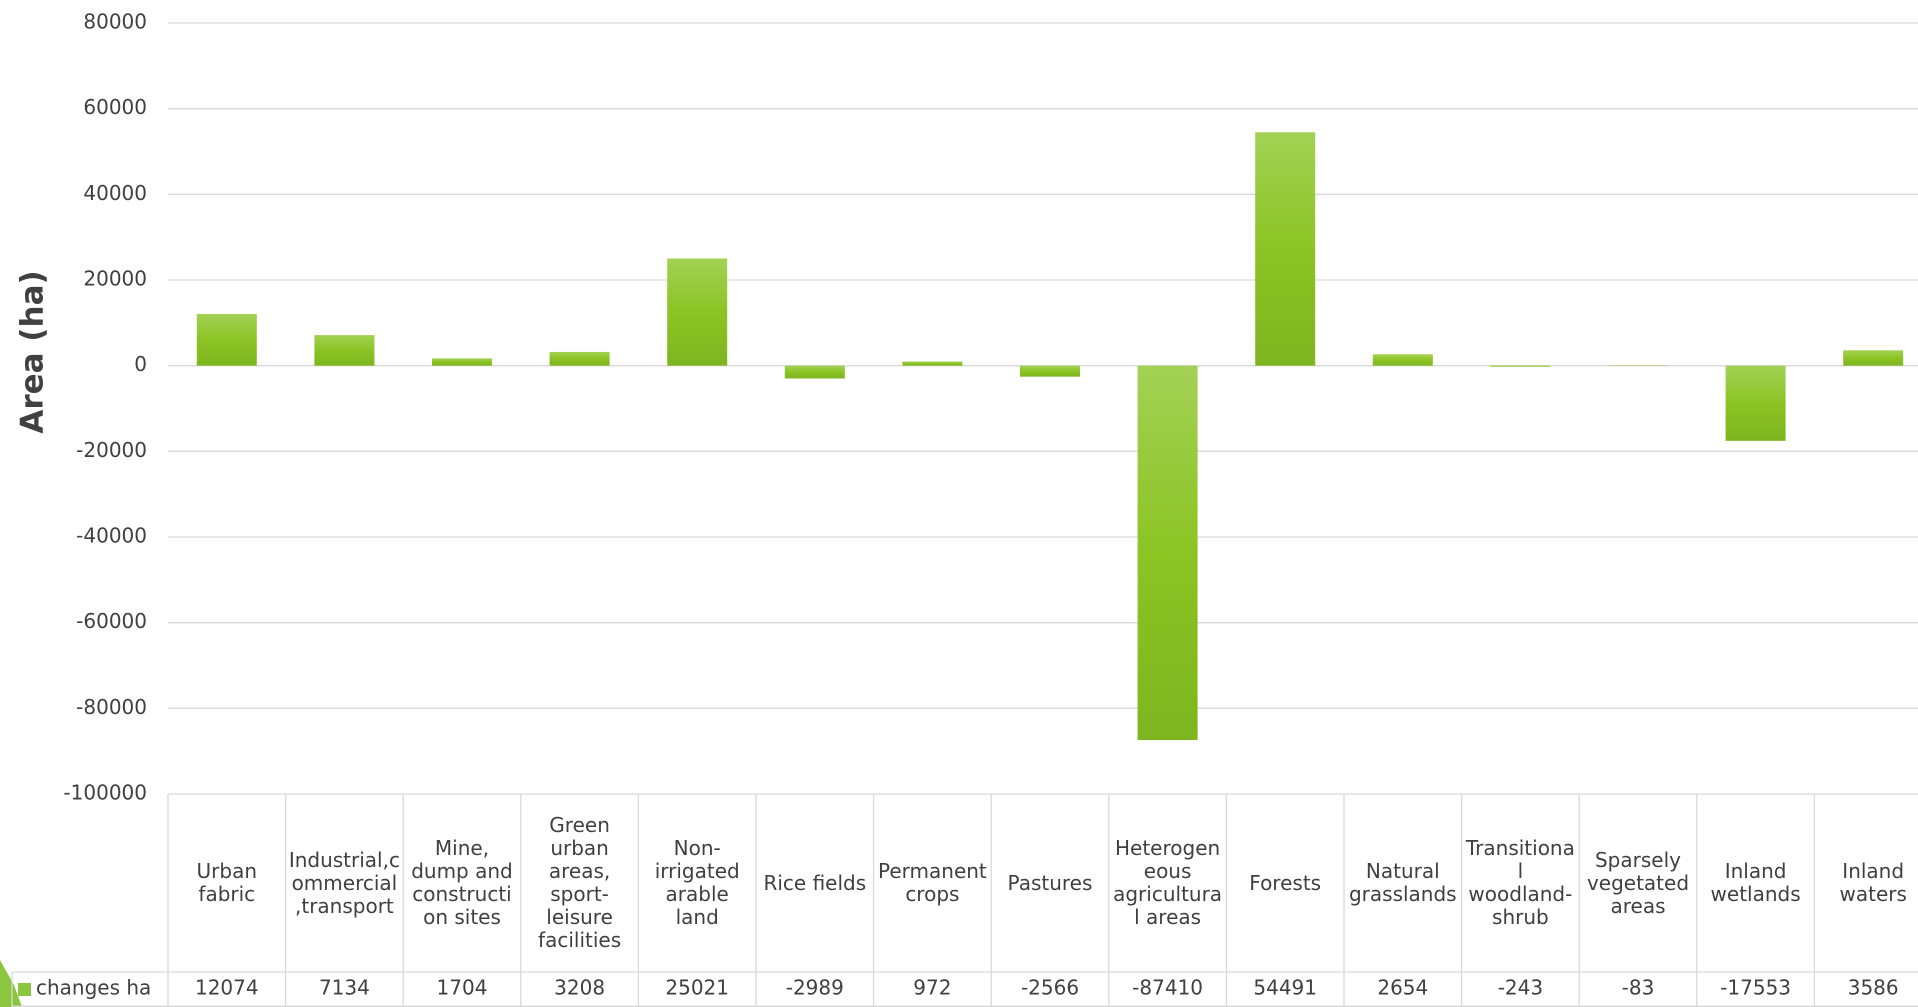 This screenshot has width=1918, height=1007. I want to click on x-tick-label: Industrial,commercial,transport, so click(344, 882).